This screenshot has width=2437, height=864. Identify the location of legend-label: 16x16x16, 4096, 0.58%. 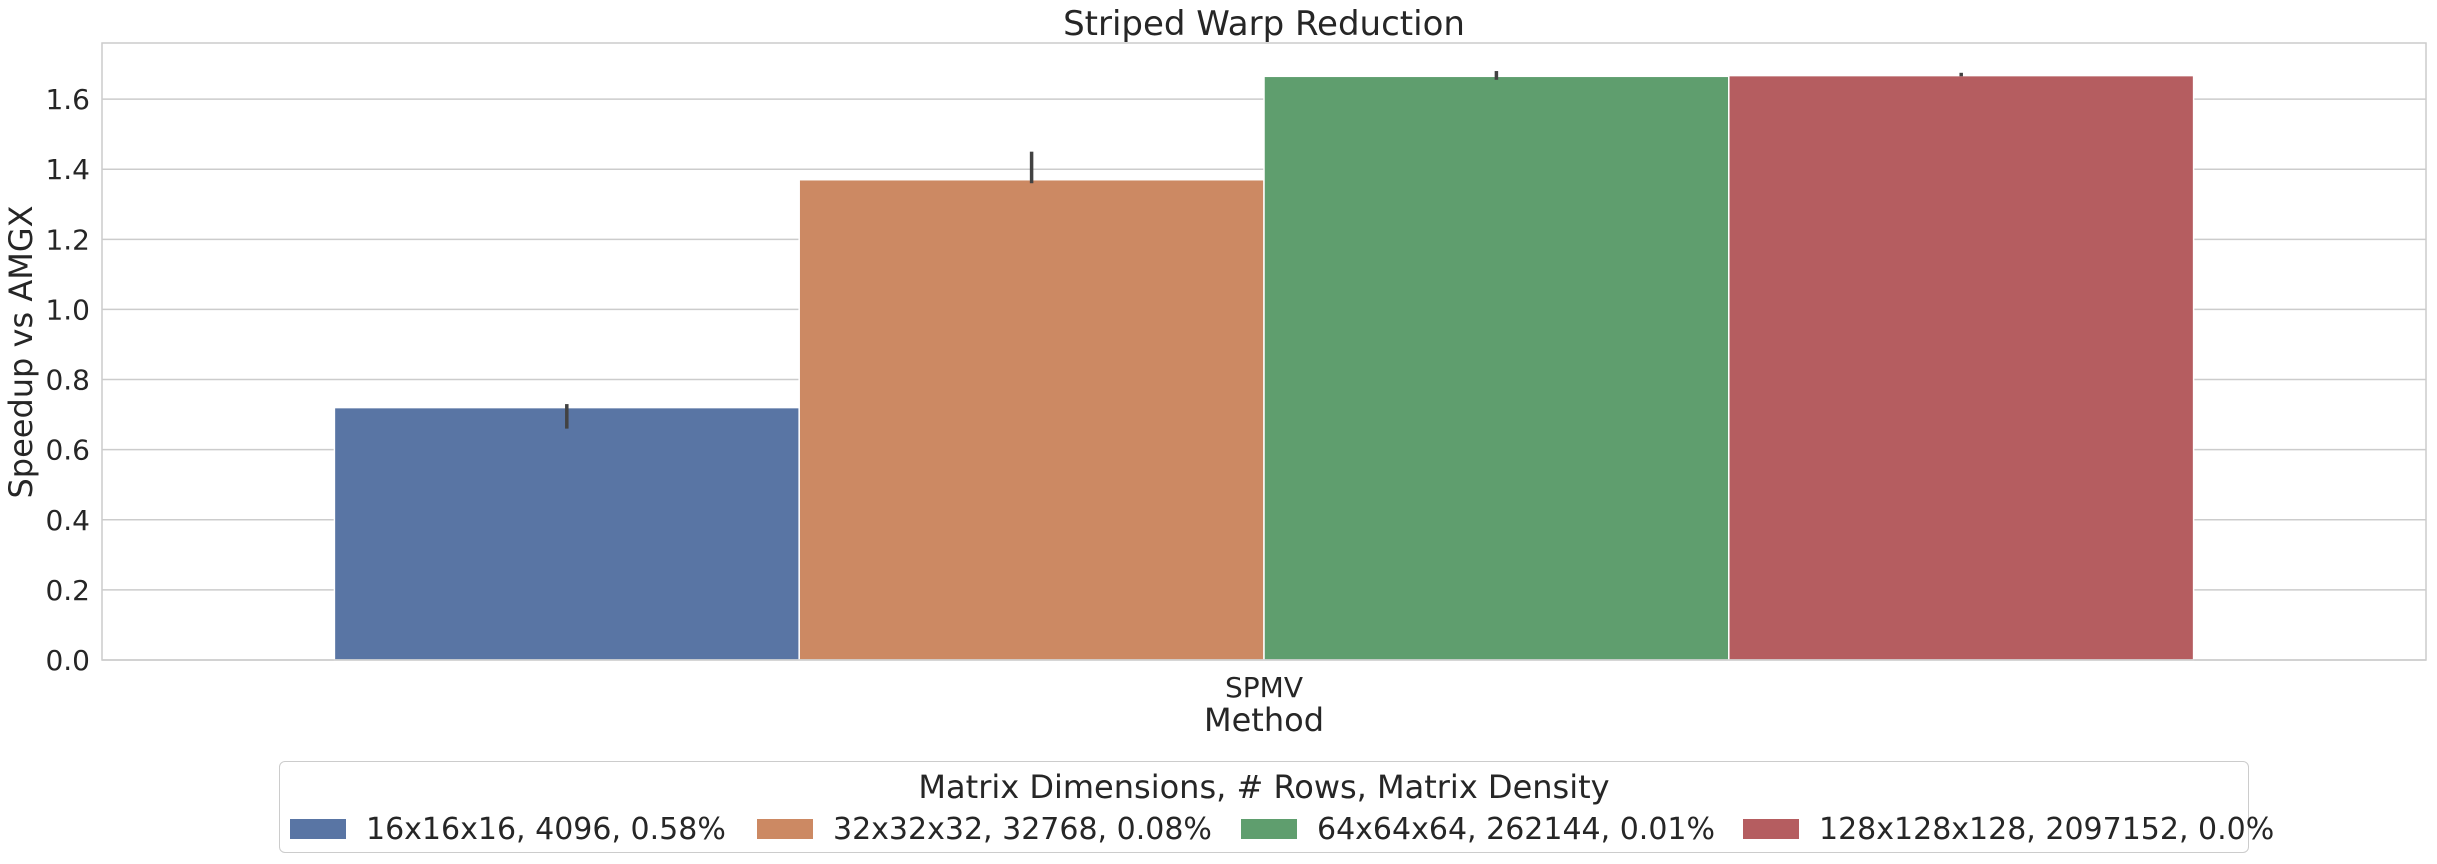
(546, 829).